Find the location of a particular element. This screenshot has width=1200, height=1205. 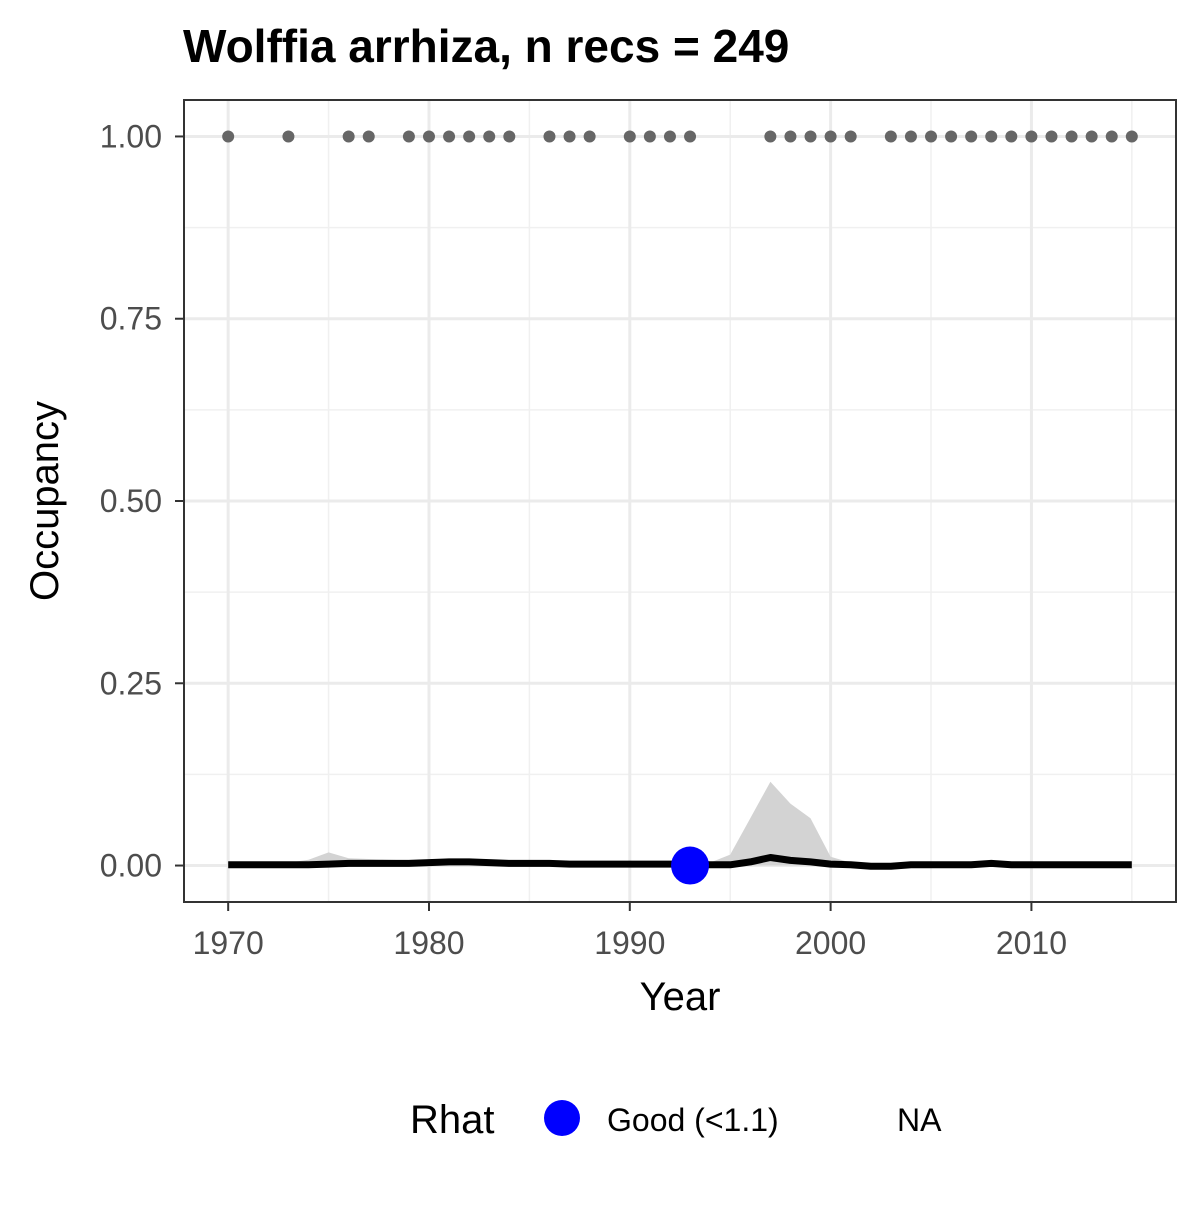

x-axis-label: Year is located at coordinates (680, 997).